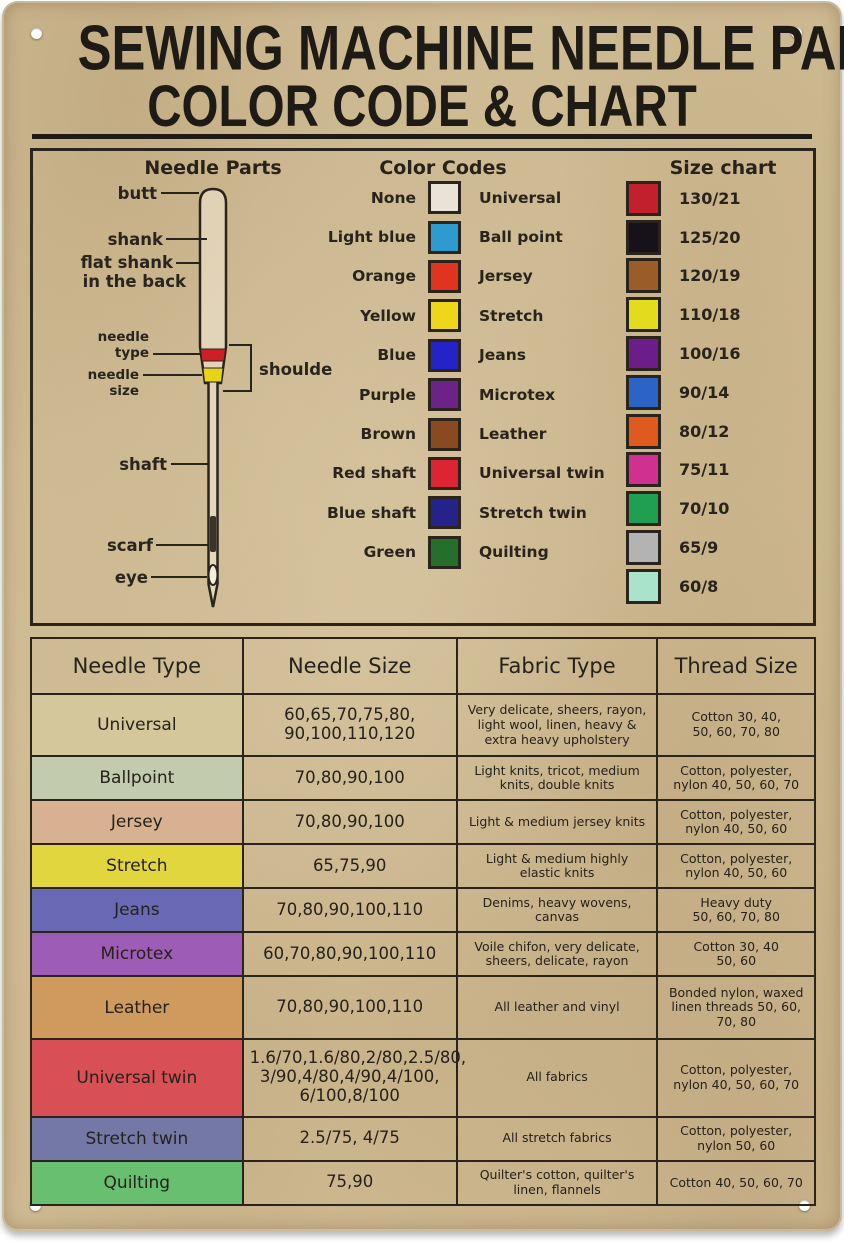  I want to click on color-name-label: Blue shaft, so click(371, 512).